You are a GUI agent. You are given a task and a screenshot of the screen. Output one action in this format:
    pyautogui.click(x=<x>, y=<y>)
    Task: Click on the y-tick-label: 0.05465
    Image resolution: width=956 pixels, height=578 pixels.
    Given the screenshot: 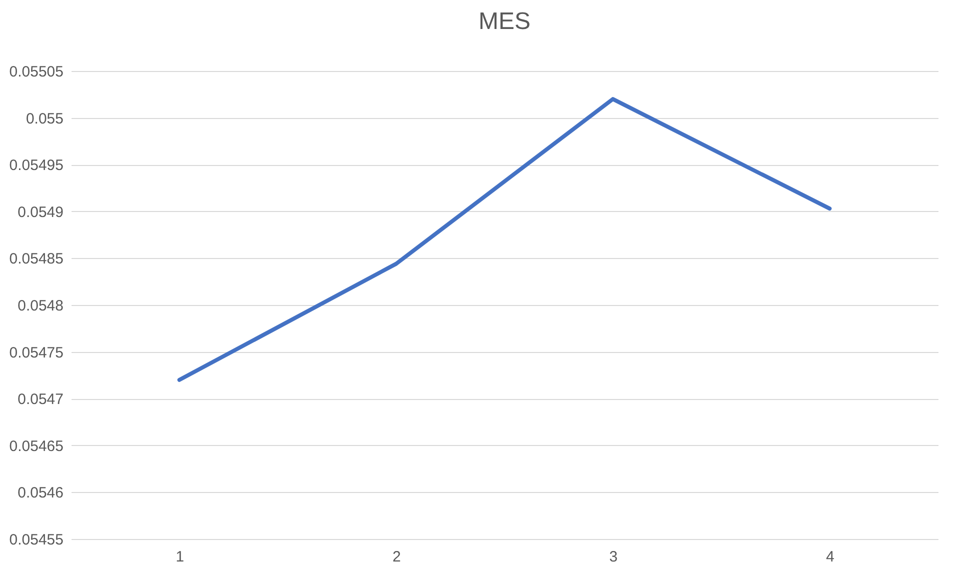 What is the action you would take?
    pyautogui.click(x=36, y=446)
    